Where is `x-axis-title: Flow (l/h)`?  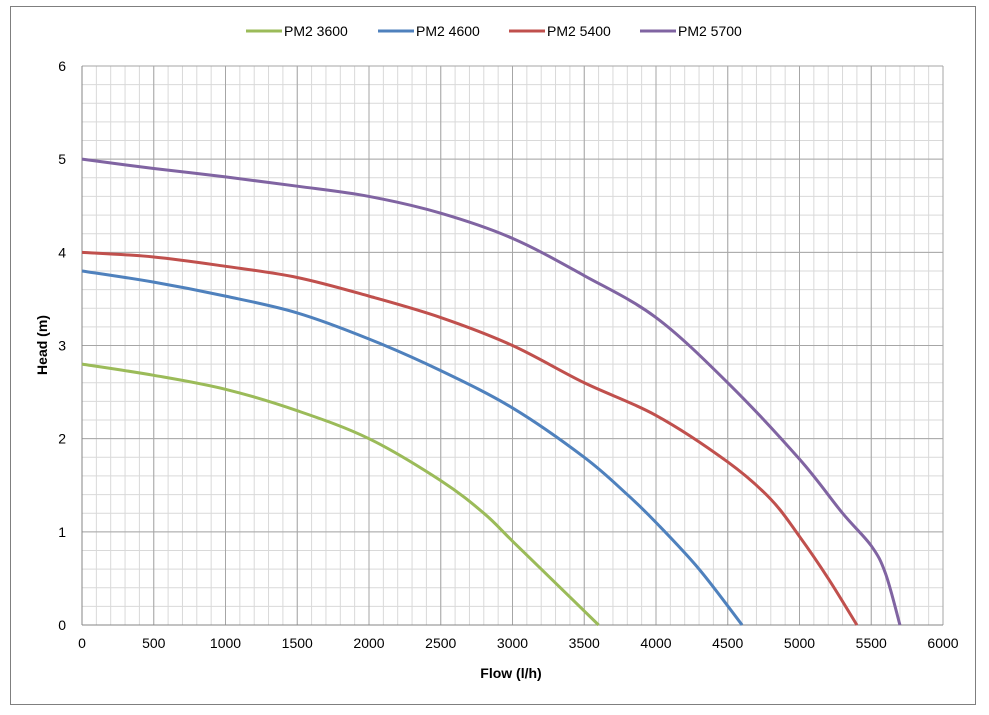
x-axis-title: Flow (l/h) is located at coordinates (510, 673).